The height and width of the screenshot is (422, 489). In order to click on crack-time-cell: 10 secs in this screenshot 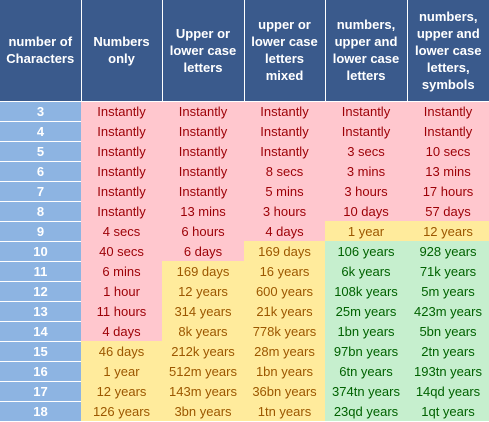, I will do `click(448, 151)`.